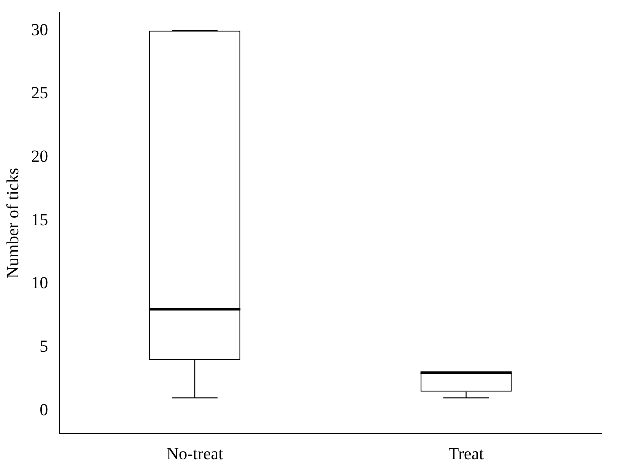  What do you see at coordinates (195, 454) in the screenshot?
I see `x-tick-label: No-treat` at bounding box center [195, 454].